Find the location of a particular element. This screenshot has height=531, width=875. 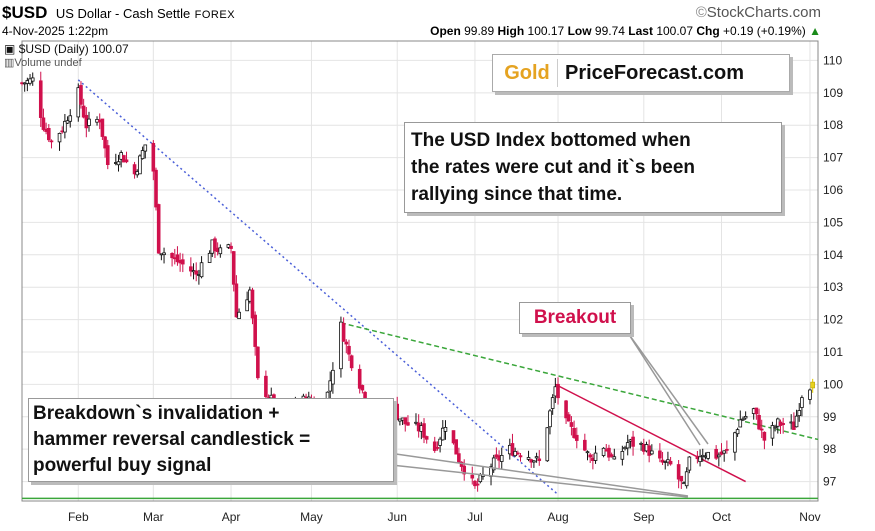

y-tick-label: 105 is located at coordinates (833, 222).